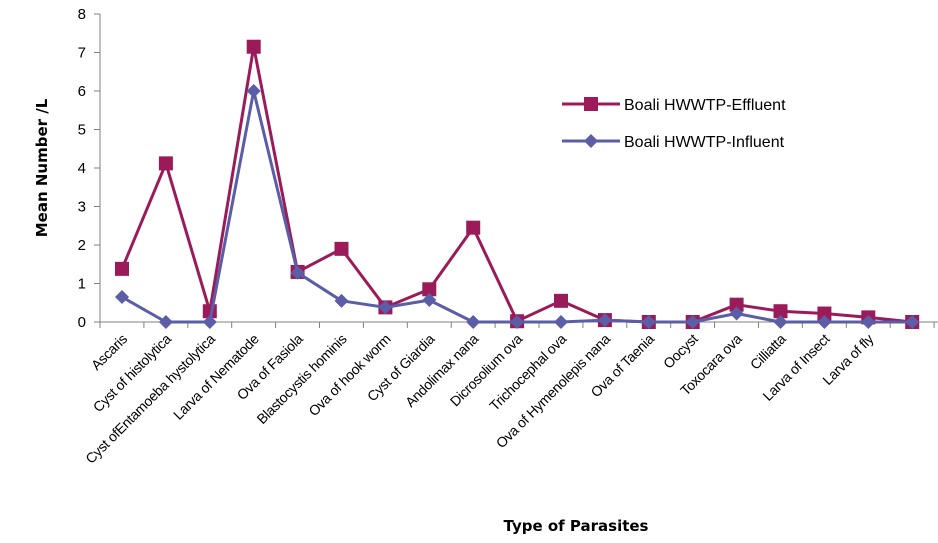  What do you see at coordinates (704, 142) in the screenshot?
I see `legend-label: Boali HWWTP-Influent` at bounding box center [704, 142].